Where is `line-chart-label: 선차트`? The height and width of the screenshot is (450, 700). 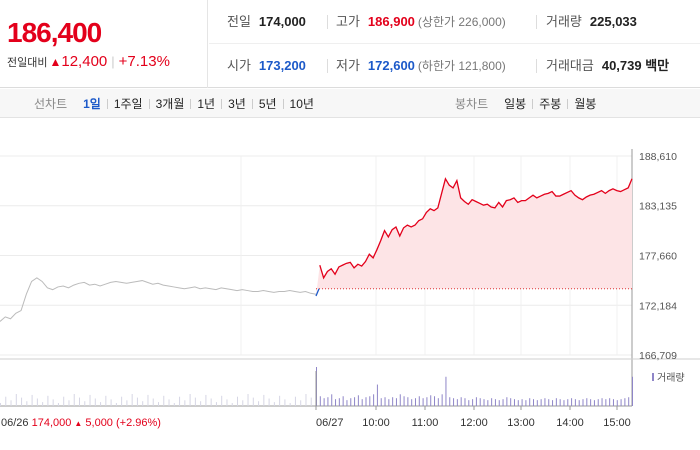 line-chart-label: 선차트 is located at coordinates (51, 104).